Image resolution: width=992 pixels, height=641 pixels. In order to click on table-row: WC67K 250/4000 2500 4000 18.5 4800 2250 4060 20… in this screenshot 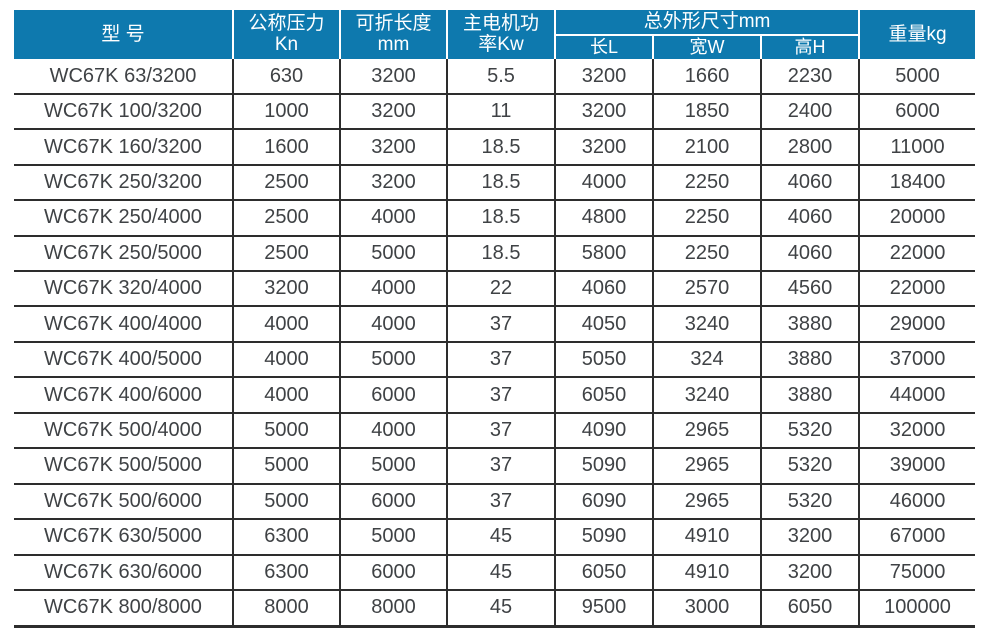, I will do `click(495, 219)`.